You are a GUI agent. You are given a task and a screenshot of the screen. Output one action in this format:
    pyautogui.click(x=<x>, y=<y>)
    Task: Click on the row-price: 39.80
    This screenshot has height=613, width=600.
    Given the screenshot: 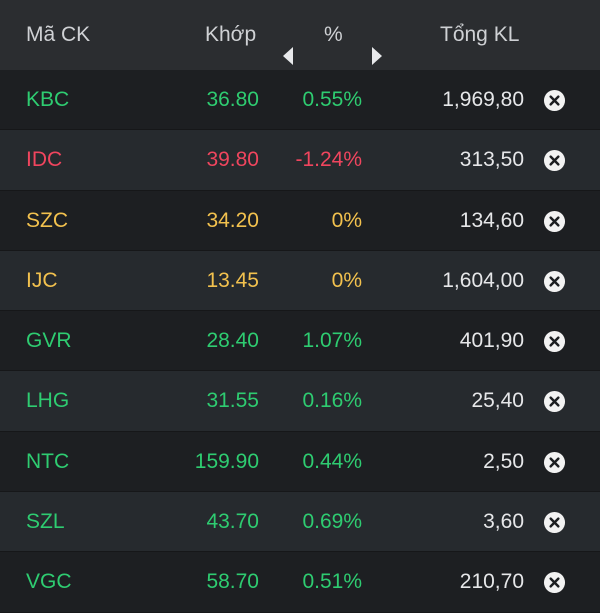 What is the action you would take?
    pyautogui.click(x=232, y=160)
    